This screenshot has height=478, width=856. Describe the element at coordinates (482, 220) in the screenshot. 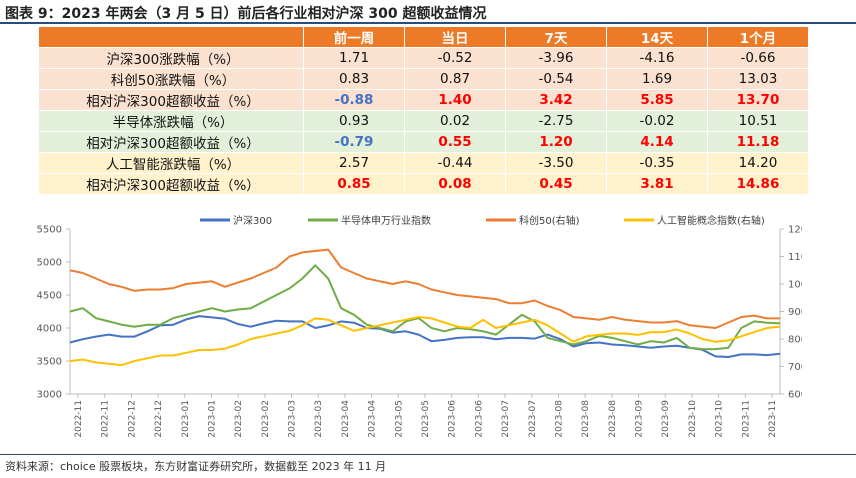

I see `chart-legend: 沪深300 半导体申万行业指数 科创50(右轴) 人工智能概念指数(右轴)` at that location.